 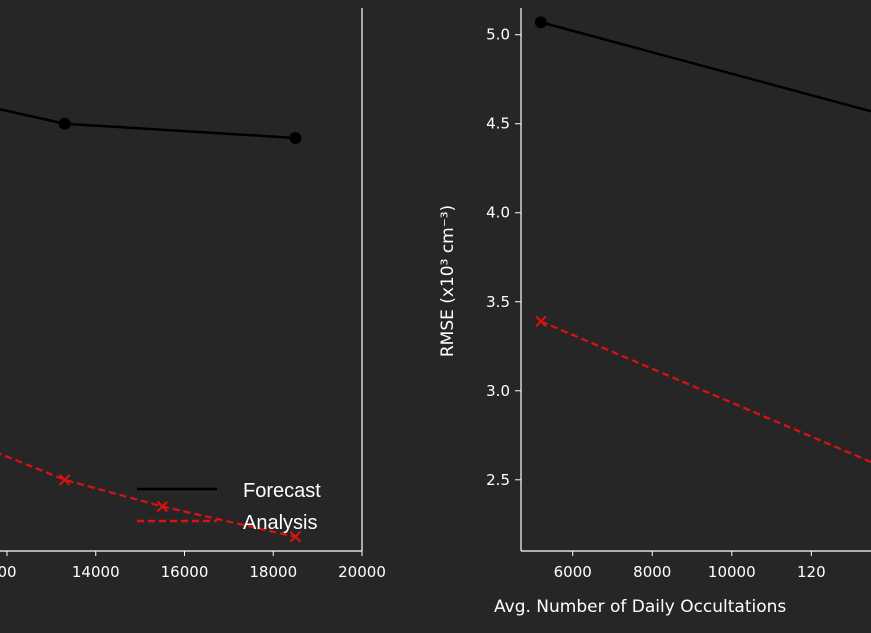 I want to click on right-y-ticks: 2.5 3.0 3.5 4.0 4.5 5.0, so click(x=503, y=257).